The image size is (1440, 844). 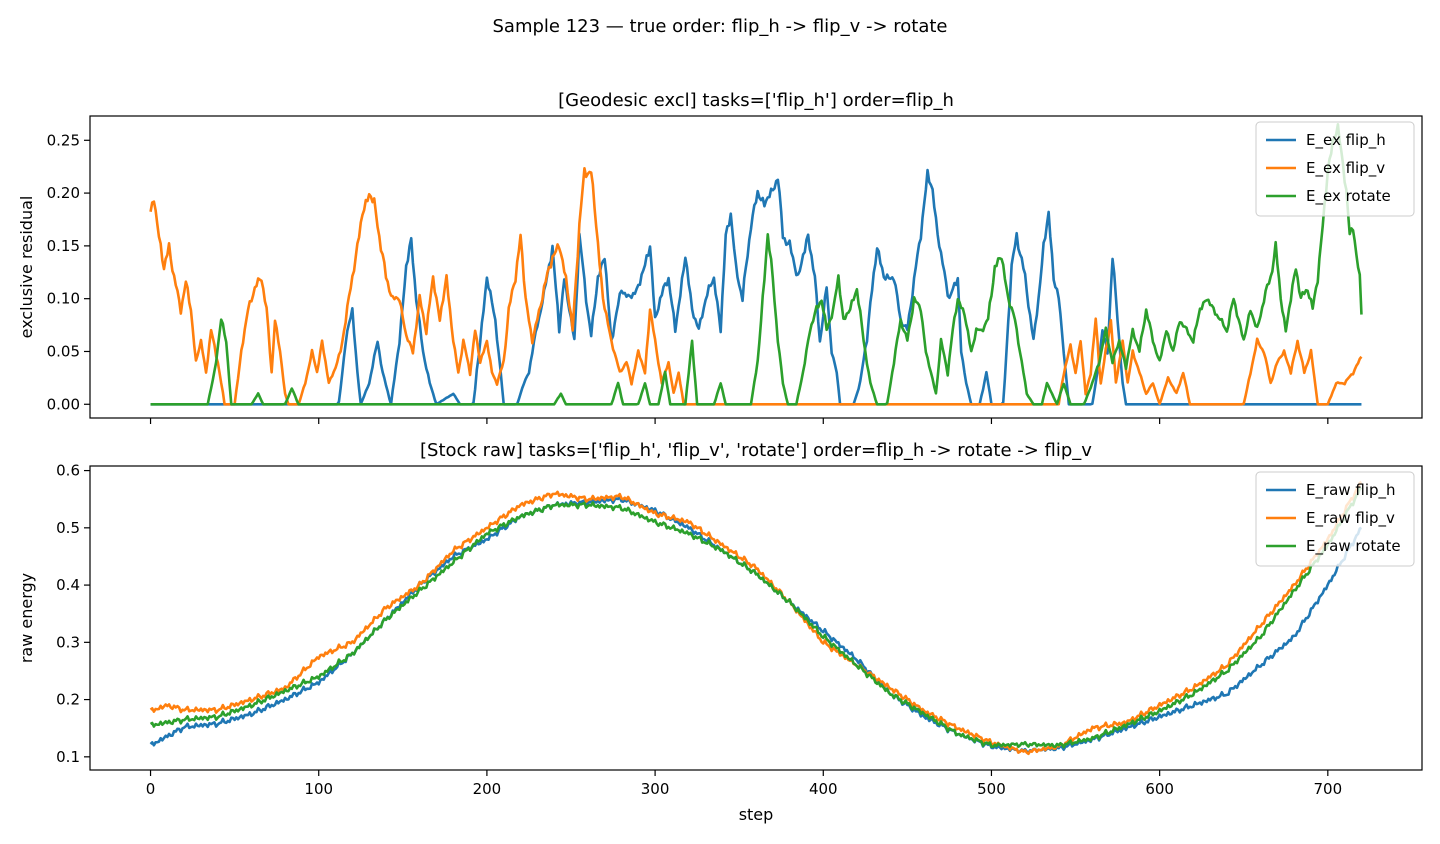 What do you see at coordinates (151, 789) in the screenshot?
I see `x-tick-label: 0` at bounding box center [151, 789].